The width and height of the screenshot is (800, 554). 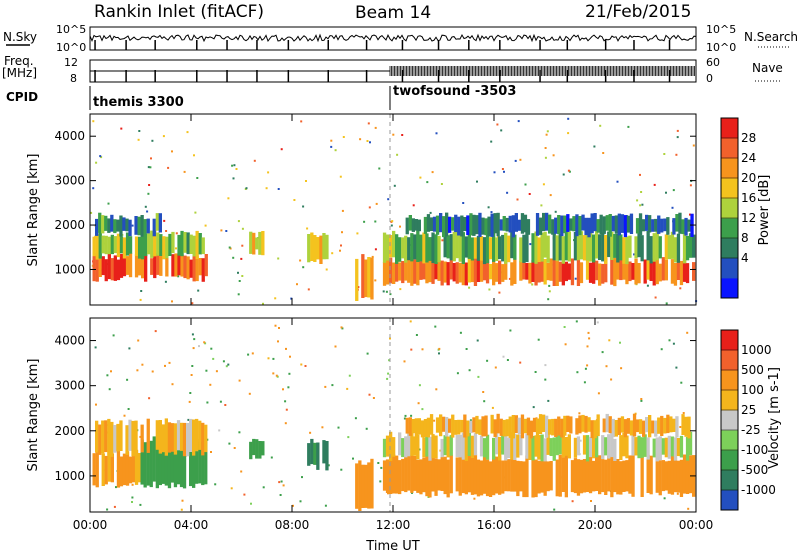 What do you see at coordinates (71, 47) in the screenshot?
I see `nsky-tick-bottom: 10^0` at bounding box center [71, 47].